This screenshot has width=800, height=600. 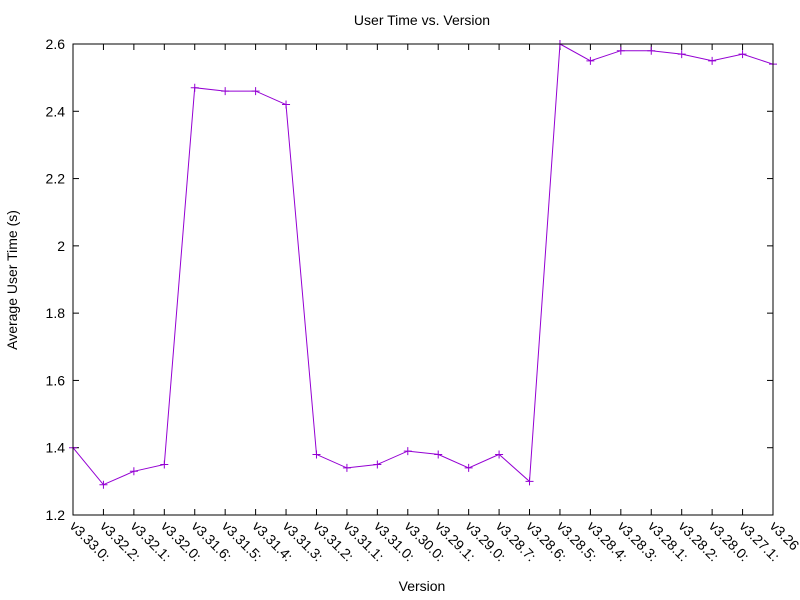 I want to click on y-tick-label: 1.6, so click(x=56, y=380).